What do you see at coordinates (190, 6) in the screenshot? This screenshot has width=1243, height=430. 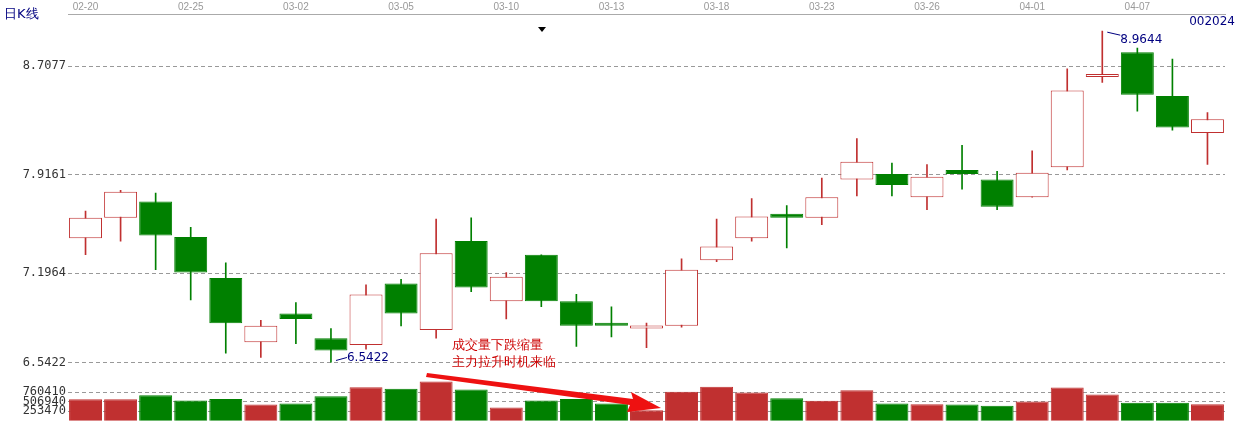 I see `x-tick-label: 02-25` at bounding box center [190, 6].